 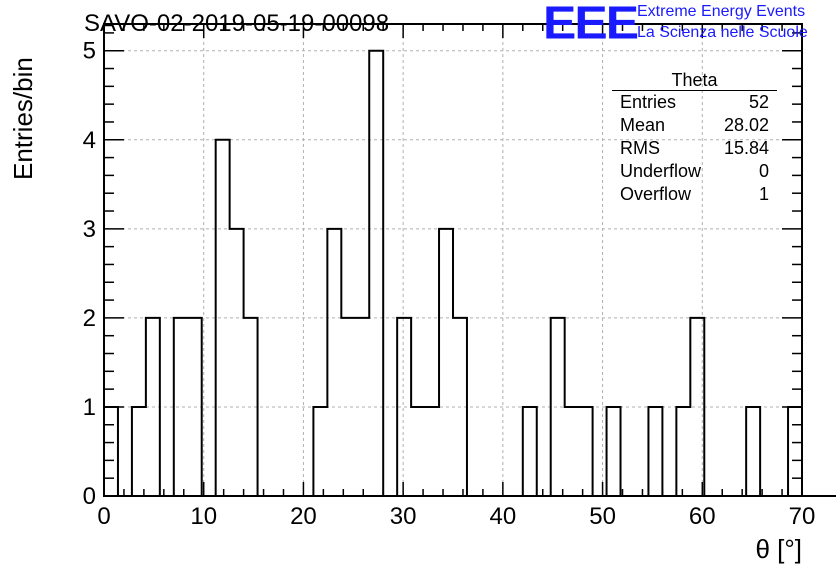 I want to click on stats-value: 1, so click(x=763, y=194).